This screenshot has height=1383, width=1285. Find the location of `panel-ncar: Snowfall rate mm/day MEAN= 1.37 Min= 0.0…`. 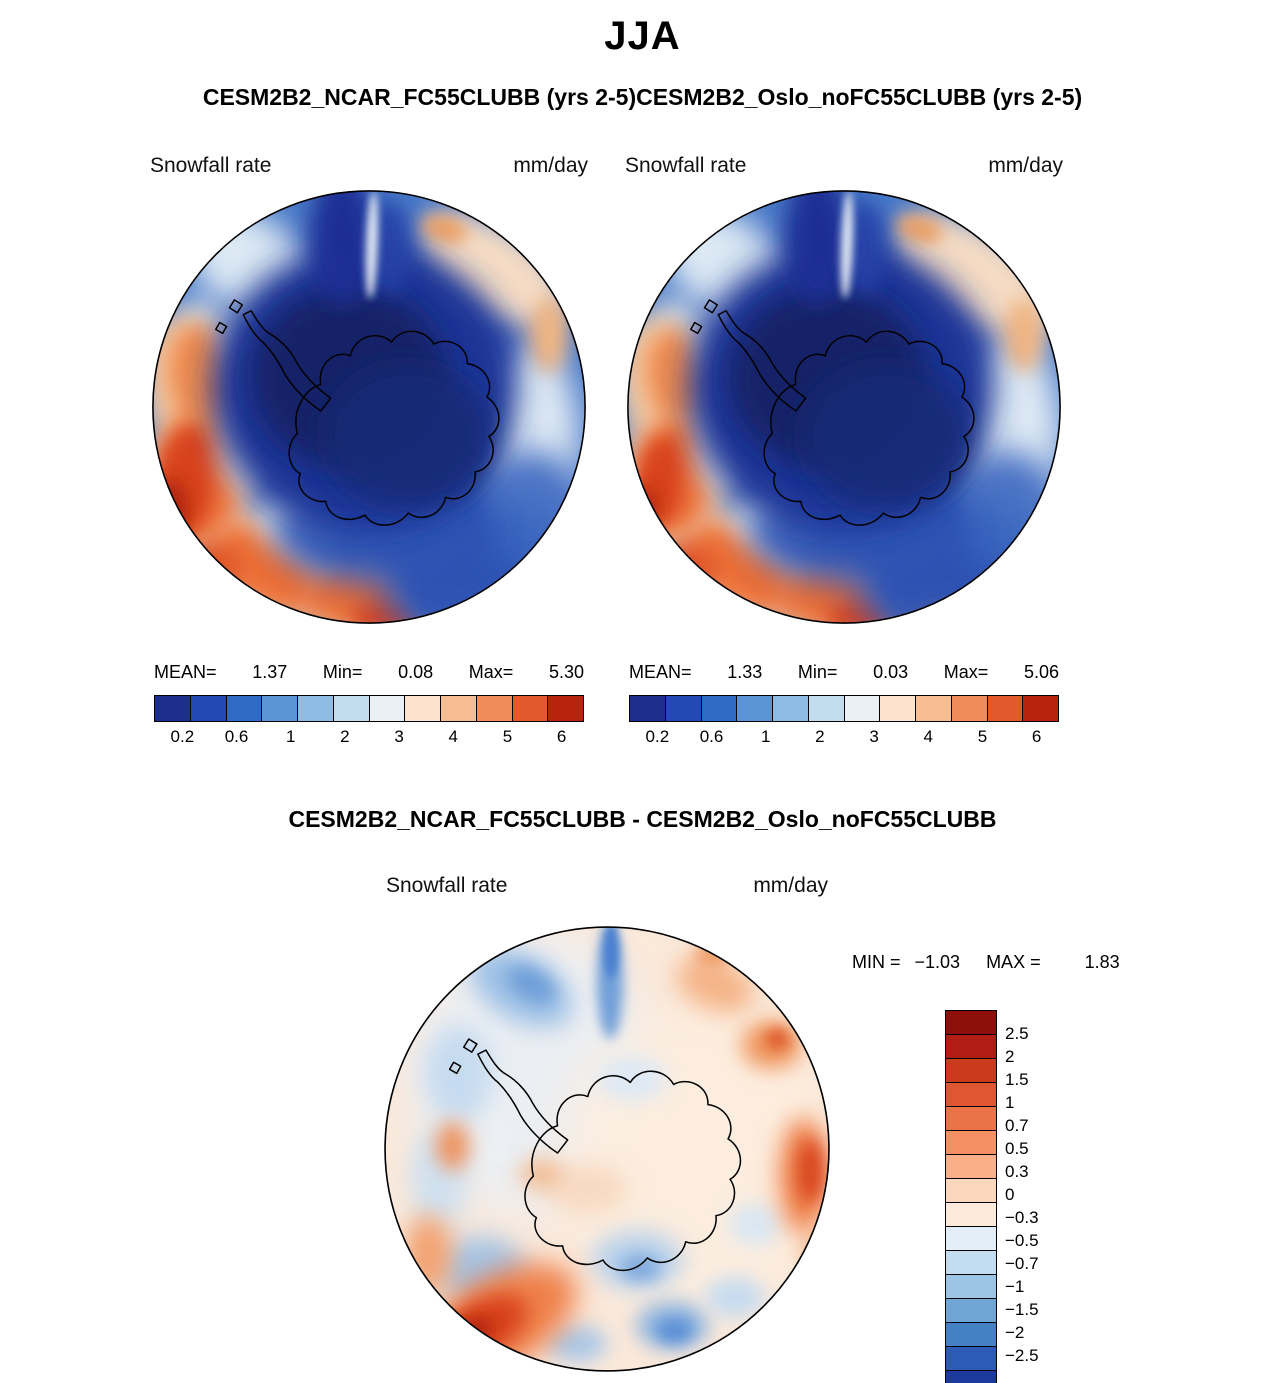

panel-ncar: Snowfall rate mm/day MEAN= 1.37 Min= 0.0… is located at coordinates (369, 452).